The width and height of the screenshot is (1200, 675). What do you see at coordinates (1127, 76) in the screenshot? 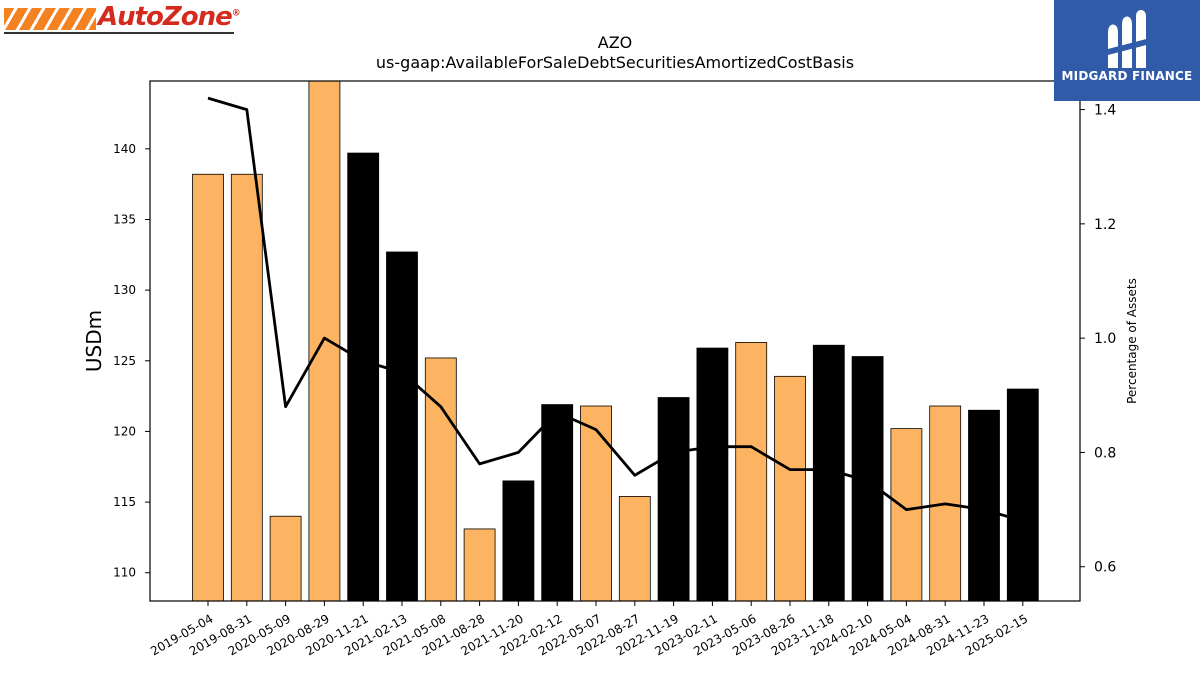
I see `midgard-finance-name: MIDGARD FINANCE` at bounding box center [1127, 76].